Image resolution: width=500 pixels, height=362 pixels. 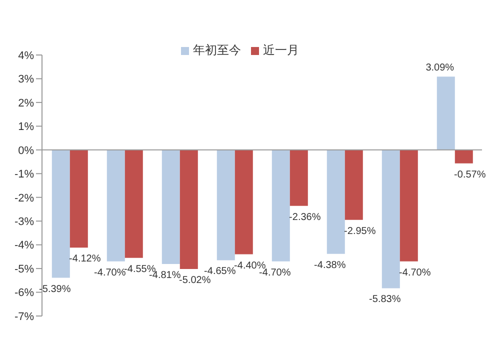 I want to click on y-tick-label: -4%, so click(x=24, y=246).